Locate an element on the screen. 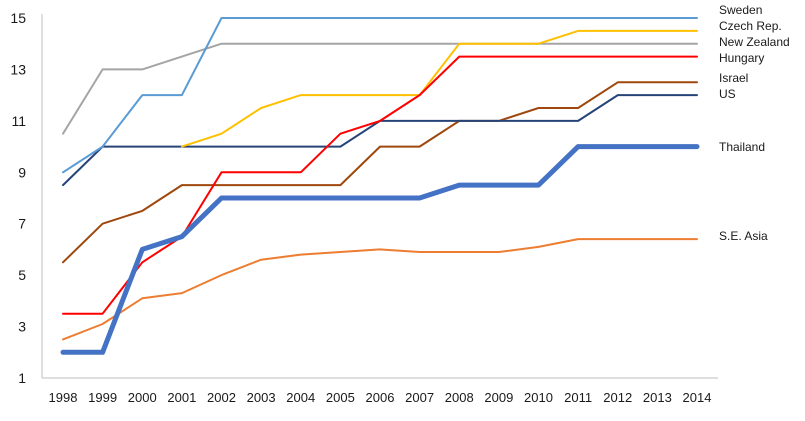 The width and height of the screenshot is (805, 421). y-tick-label: 5 is located at coordinates (22, 275).